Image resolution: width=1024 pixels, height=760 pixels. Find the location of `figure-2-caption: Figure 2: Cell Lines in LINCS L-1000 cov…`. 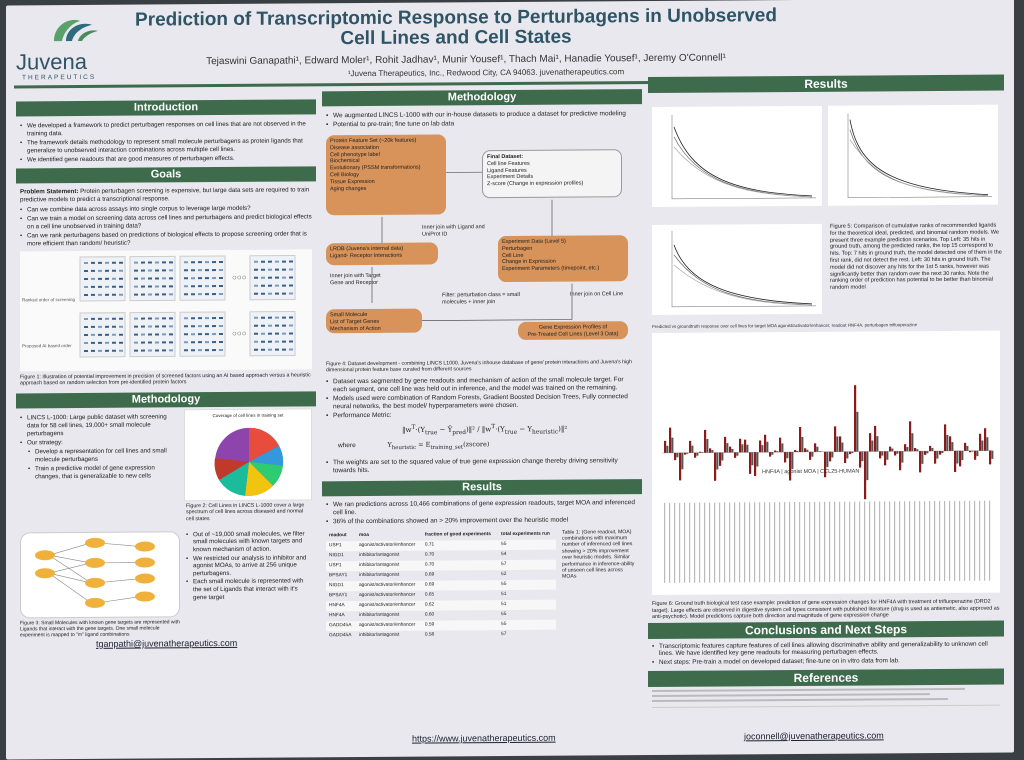

figure-2-caption: Figure 2: Cell Lines in LINCS L-1000 cov… is located at coordinates (249, 512).